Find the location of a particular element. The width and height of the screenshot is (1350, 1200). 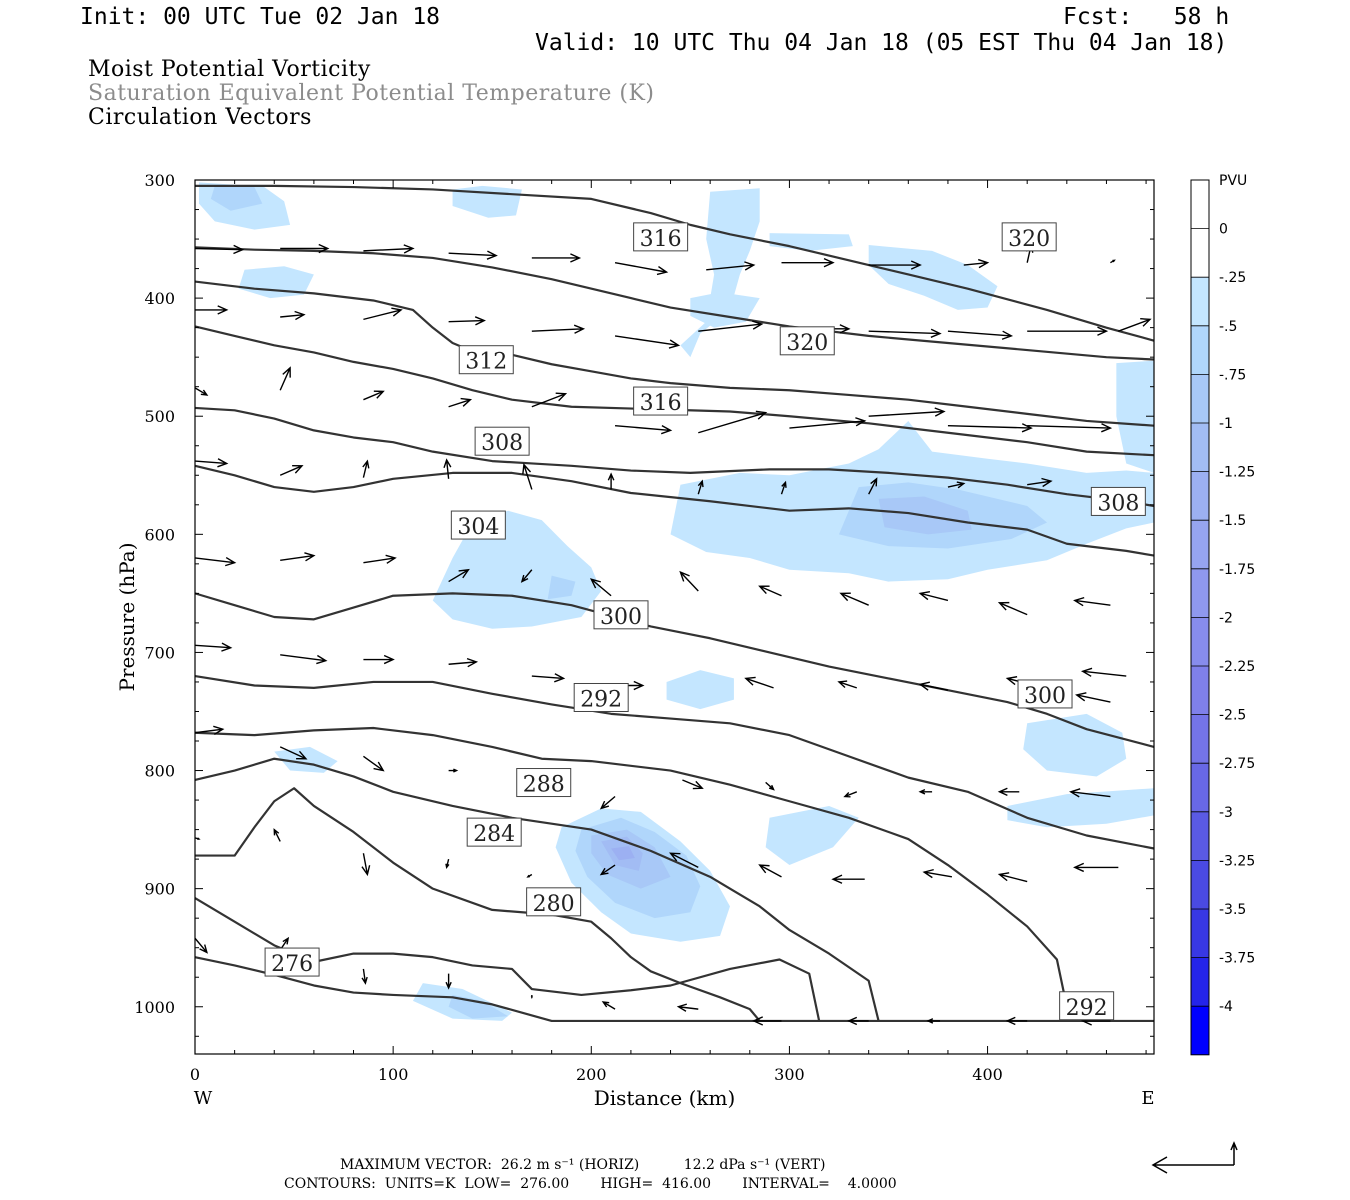

y-tick-label: 500 is located at coordinates (159, 416).